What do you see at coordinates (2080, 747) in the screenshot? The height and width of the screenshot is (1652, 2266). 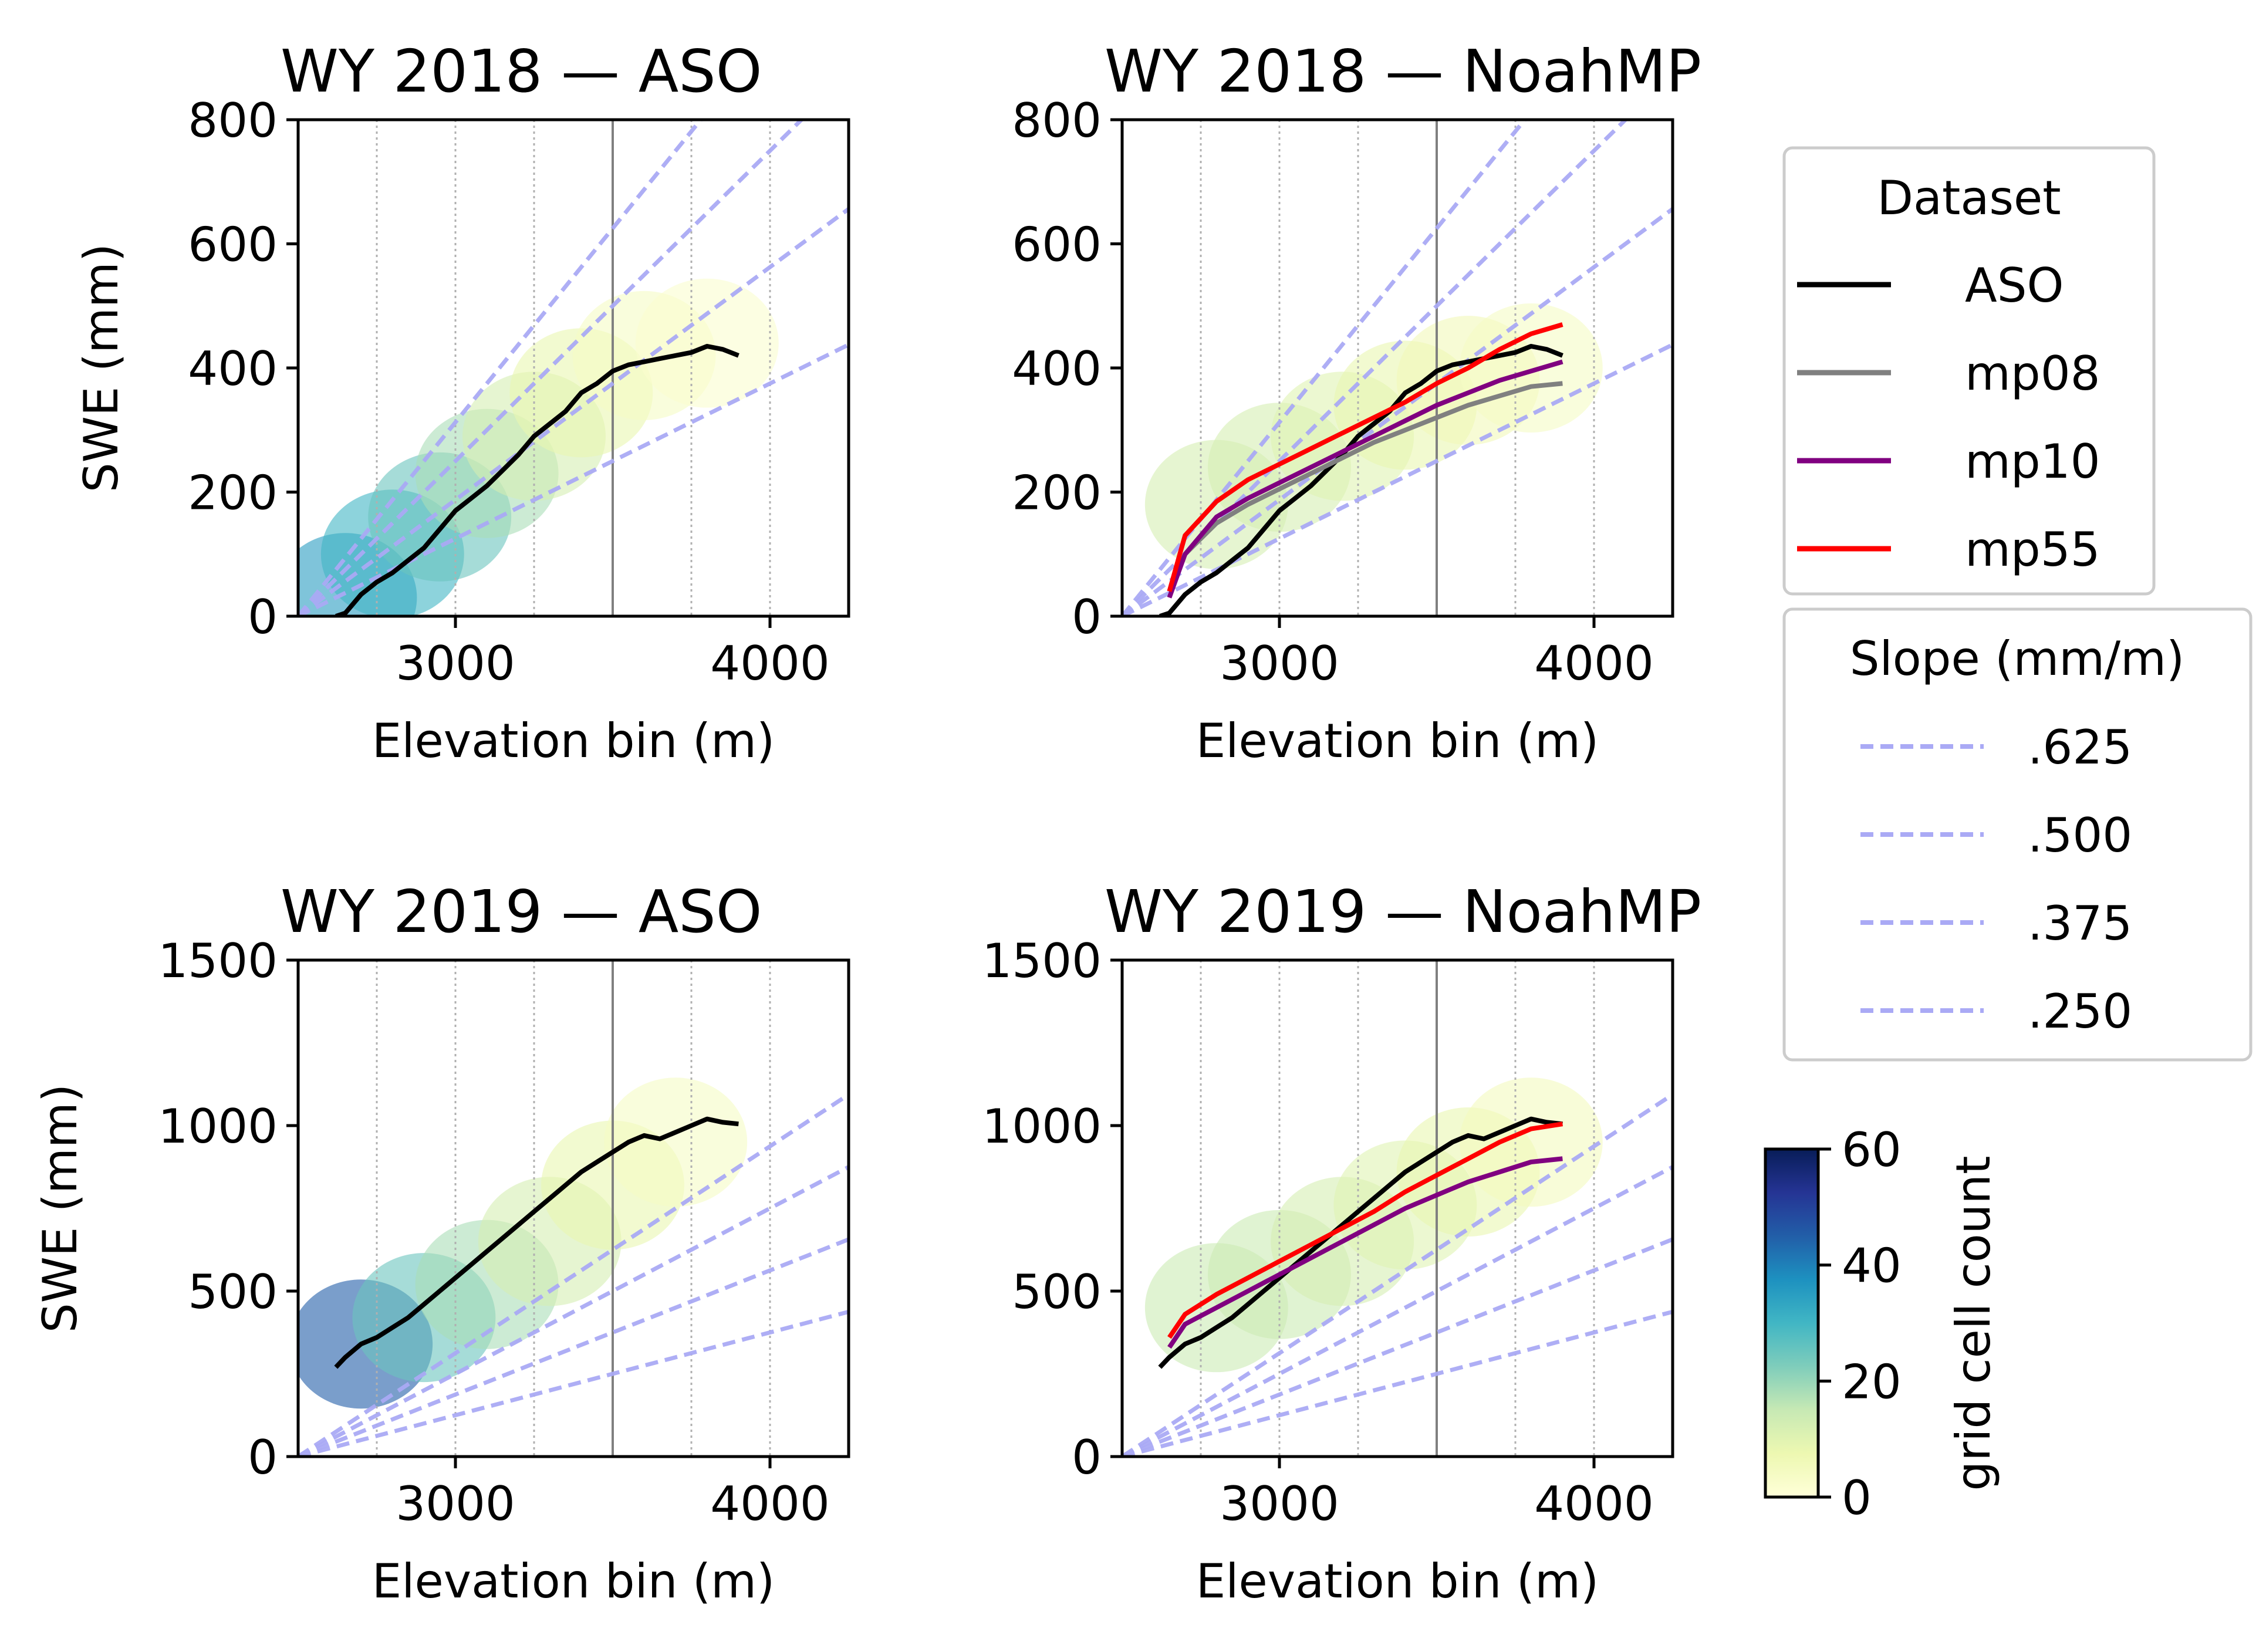 I see `legend-slope-label: .625` at bounding box center [2080, 747].